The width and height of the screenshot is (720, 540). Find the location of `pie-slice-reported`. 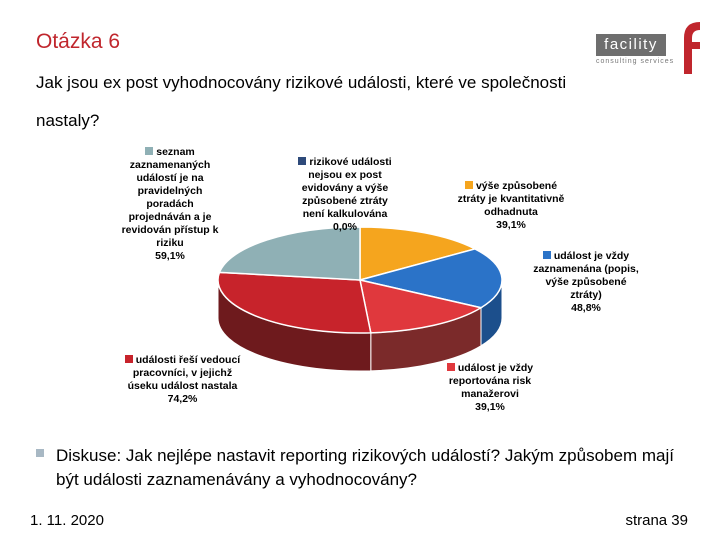

pie-slice-reported is located at coordinates (421, 306).